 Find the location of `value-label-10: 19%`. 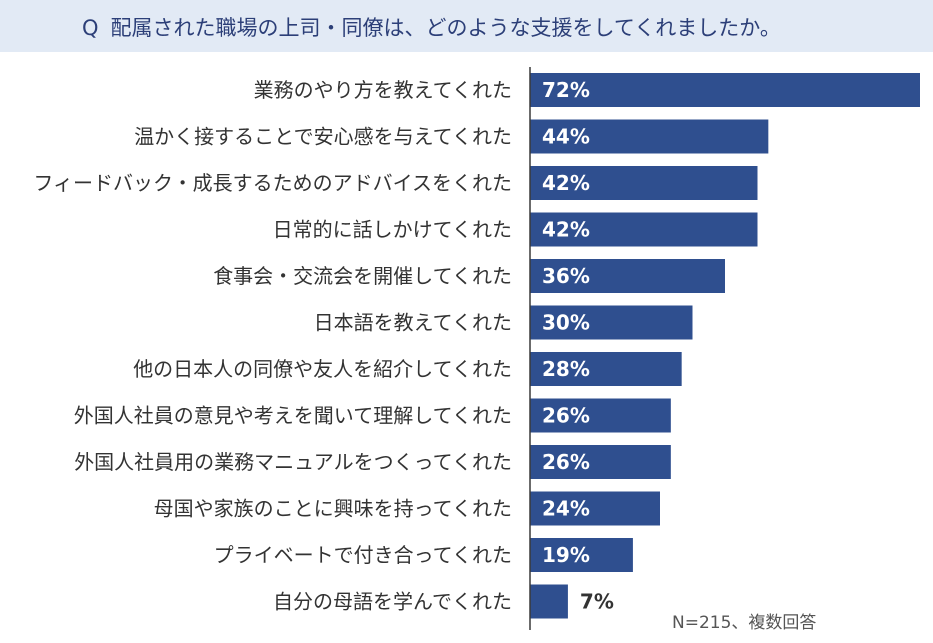

value-label-10: 19% is located at coordinates (566, 555).